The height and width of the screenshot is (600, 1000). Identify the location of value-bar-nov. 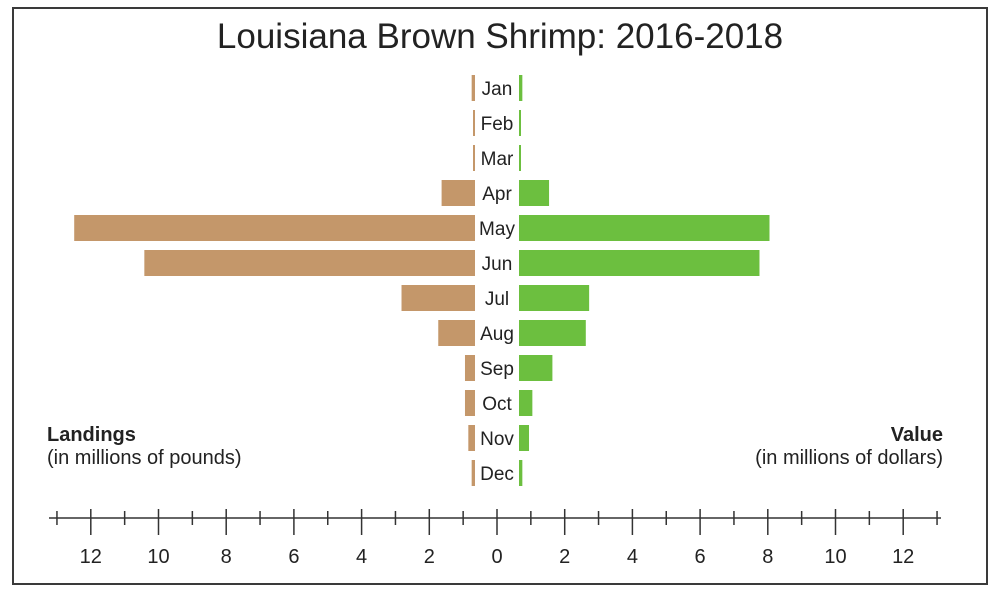
(524, 438).